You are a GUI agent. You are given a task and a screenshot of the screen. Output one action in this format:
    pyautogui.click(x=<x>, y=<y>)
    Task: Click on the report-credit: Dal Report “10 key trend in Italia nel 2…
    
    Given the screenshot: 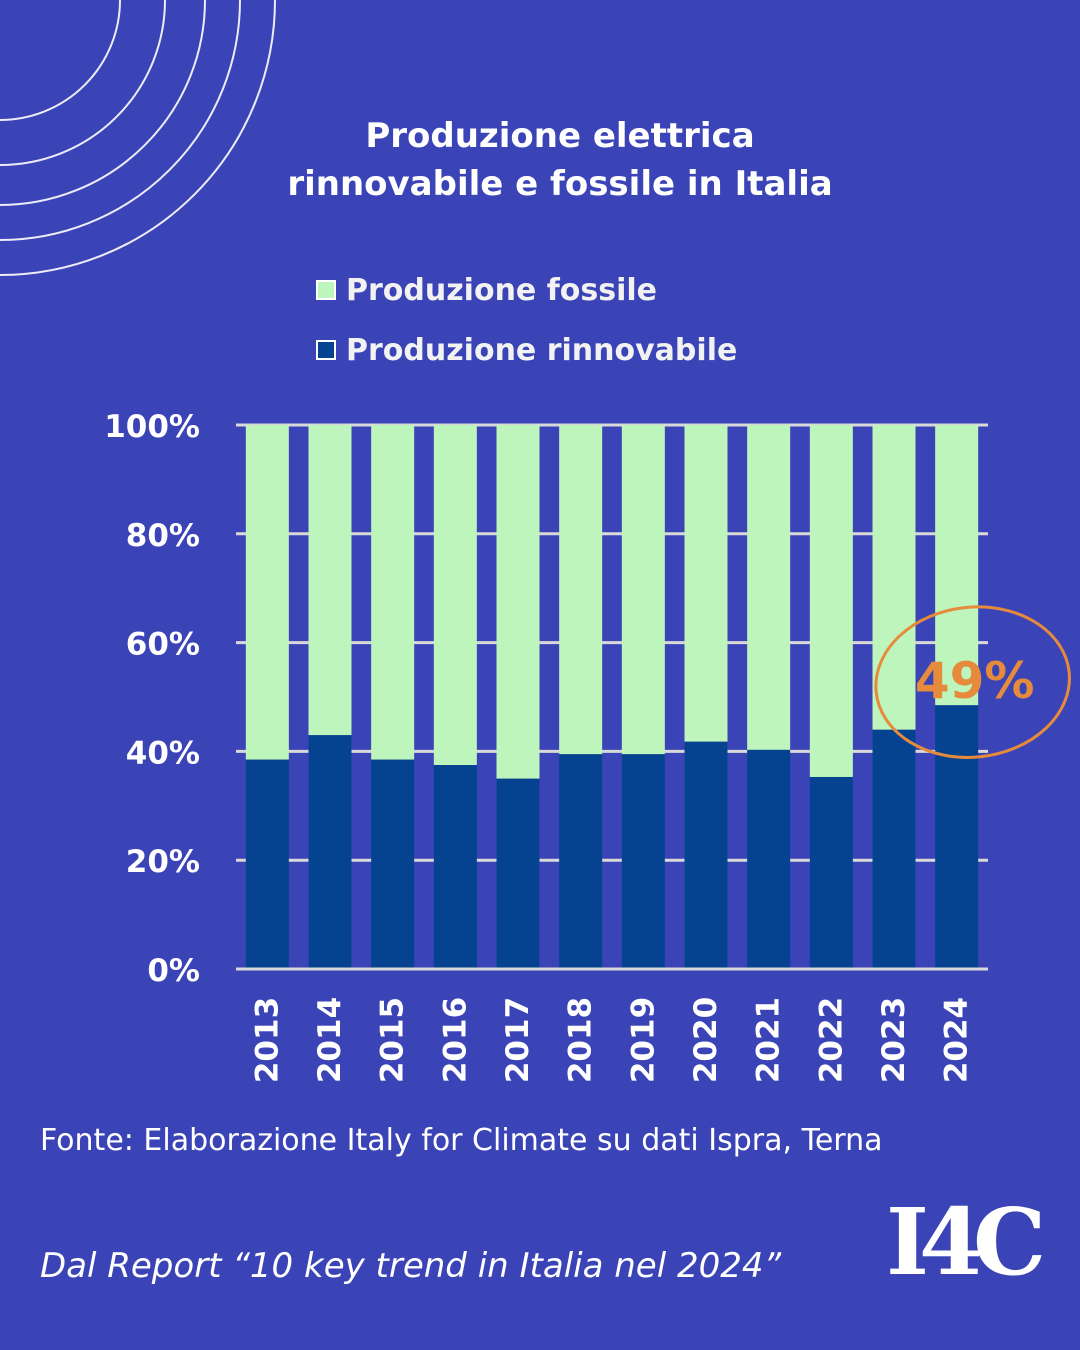 What is the action you would take?
    pyautogui.click(x=411, y=1266)
    